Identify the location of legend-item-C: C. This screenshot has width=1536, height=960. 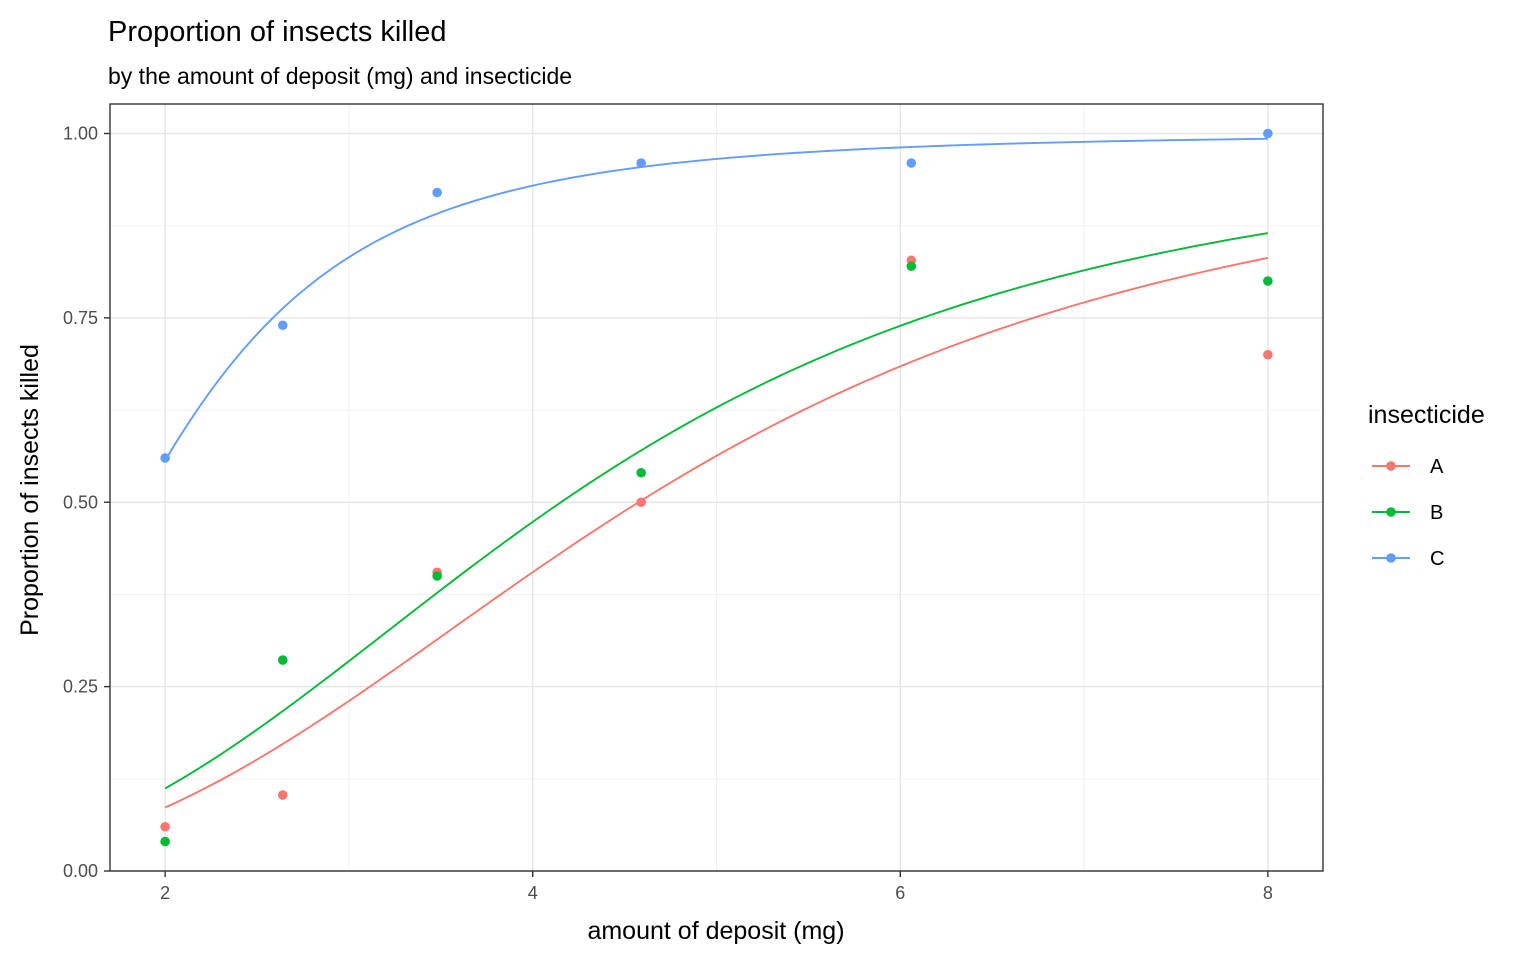
(1408, 559).